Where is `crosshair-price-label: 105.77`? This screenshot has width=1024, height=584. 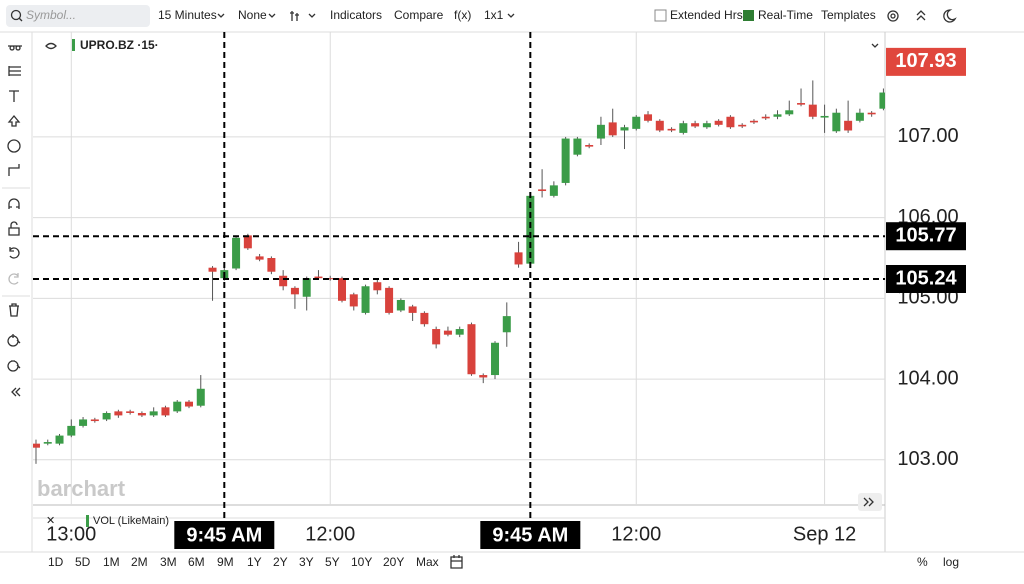
crosshair-price-label: 105.77 is located at coordinates (925, 235).